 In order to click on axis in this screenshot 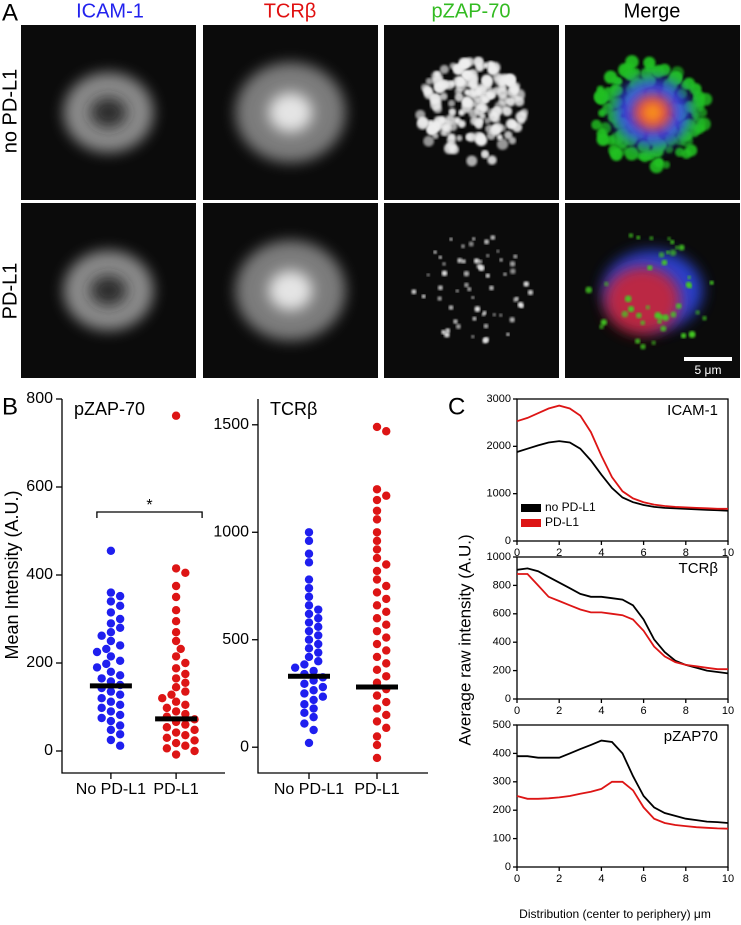, I will do `click(143, 586)`.